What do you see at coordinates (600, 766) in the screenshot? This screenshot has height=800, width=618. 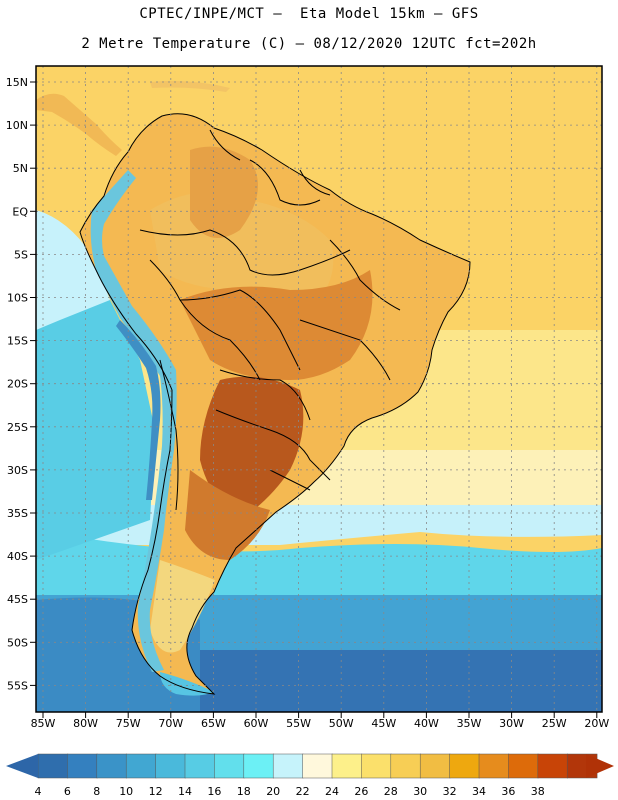 I see `colorbar-high-arrow` at bounding box center [600, 766].